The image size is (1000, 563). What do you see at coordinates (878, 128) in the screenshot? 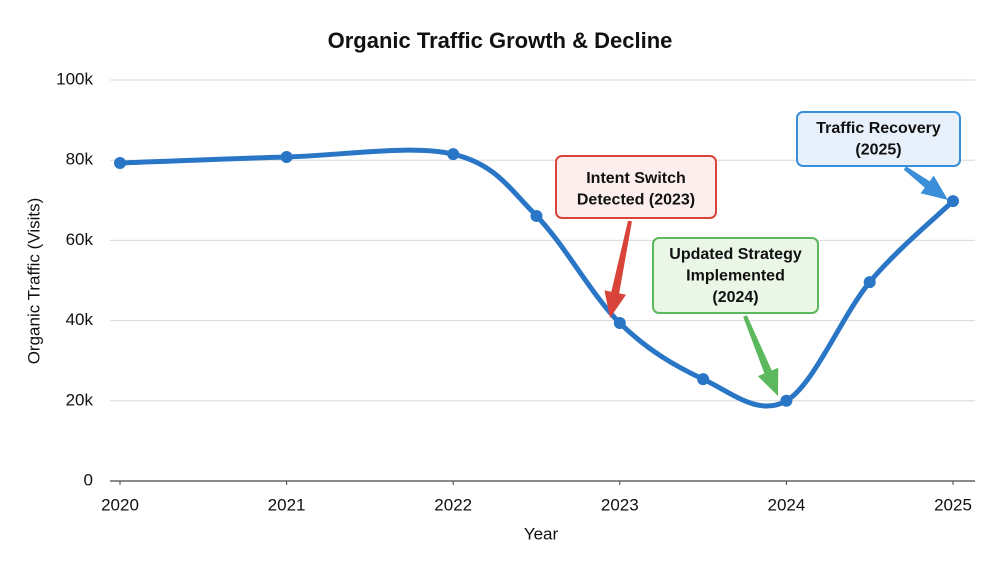
I see `annotation-text: Traffic Recovery` at bounding box center [878, 128].